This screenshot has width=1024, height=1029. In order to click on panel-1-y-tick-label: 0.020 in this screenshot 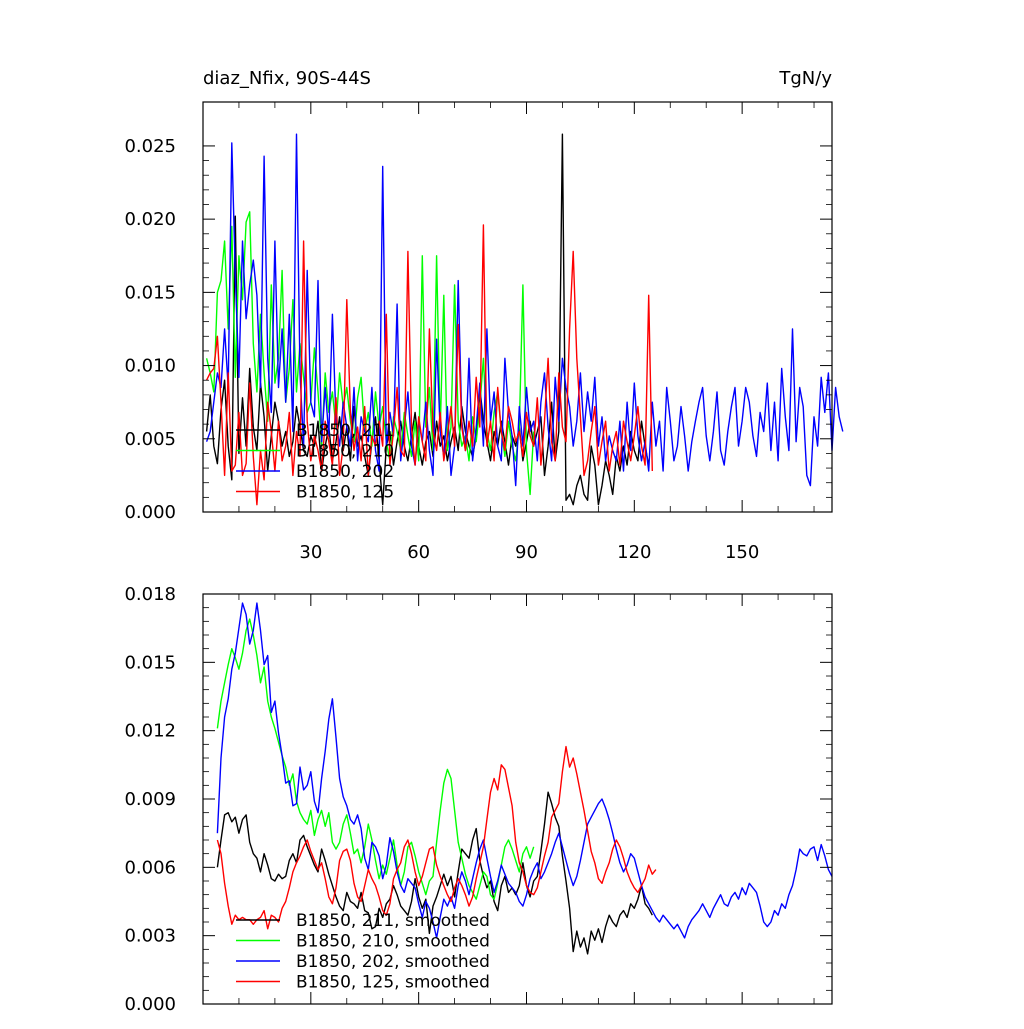, I will do `click(150, 219)`.